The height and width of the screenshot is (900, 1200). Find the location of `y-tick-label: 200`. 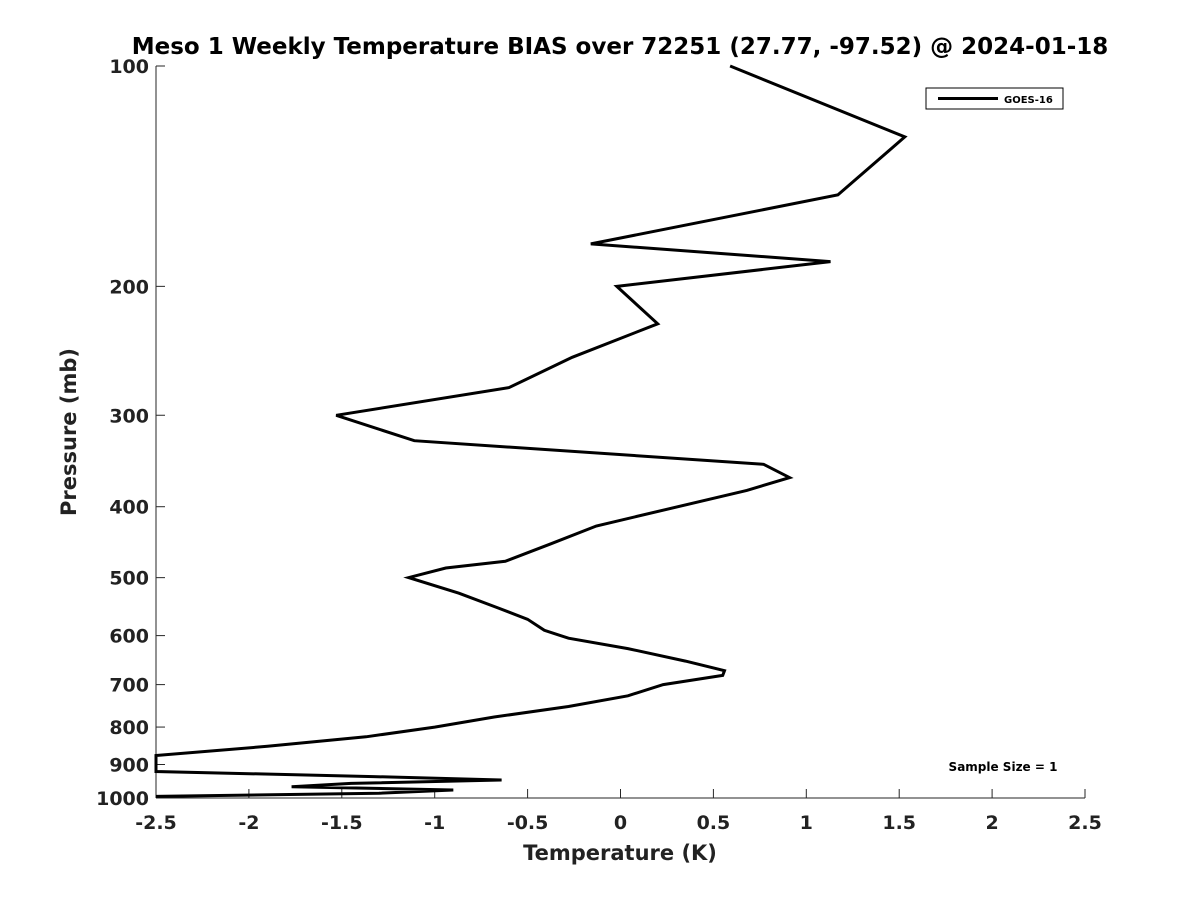

y-tick-label: 200 is located at coordinates (129, 287).